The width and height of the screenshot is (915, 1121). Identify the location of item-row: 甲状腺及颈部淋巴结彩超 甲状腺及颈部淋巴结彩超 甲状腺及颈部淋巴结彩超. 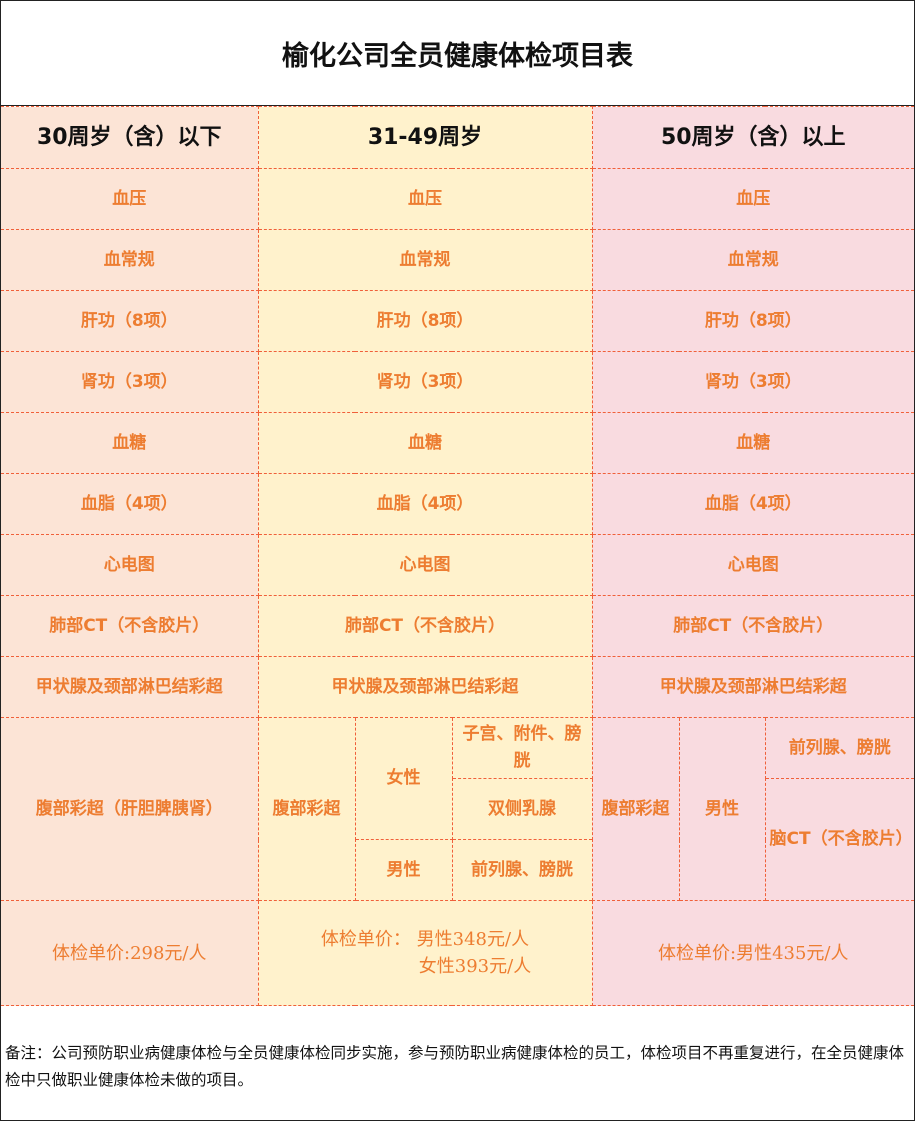
(457, 687).